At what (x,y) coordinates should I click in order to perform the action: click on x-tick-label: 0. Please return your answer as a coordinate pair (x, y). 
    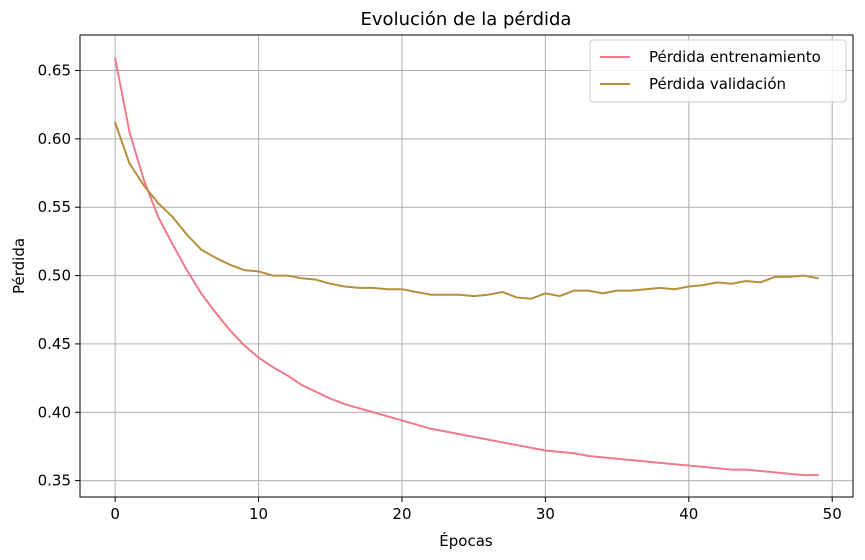
    Looking at the image, I should click on (115, 514).